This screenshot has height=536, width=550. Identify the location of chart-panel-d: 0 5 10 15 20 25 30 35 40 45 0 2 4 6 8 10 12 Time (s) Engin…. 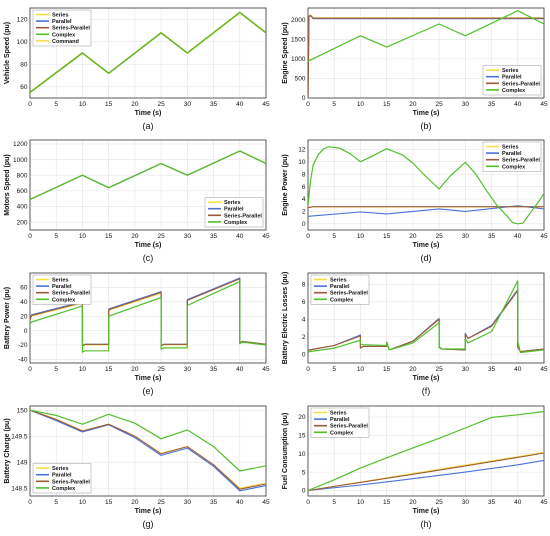
(415, 201).